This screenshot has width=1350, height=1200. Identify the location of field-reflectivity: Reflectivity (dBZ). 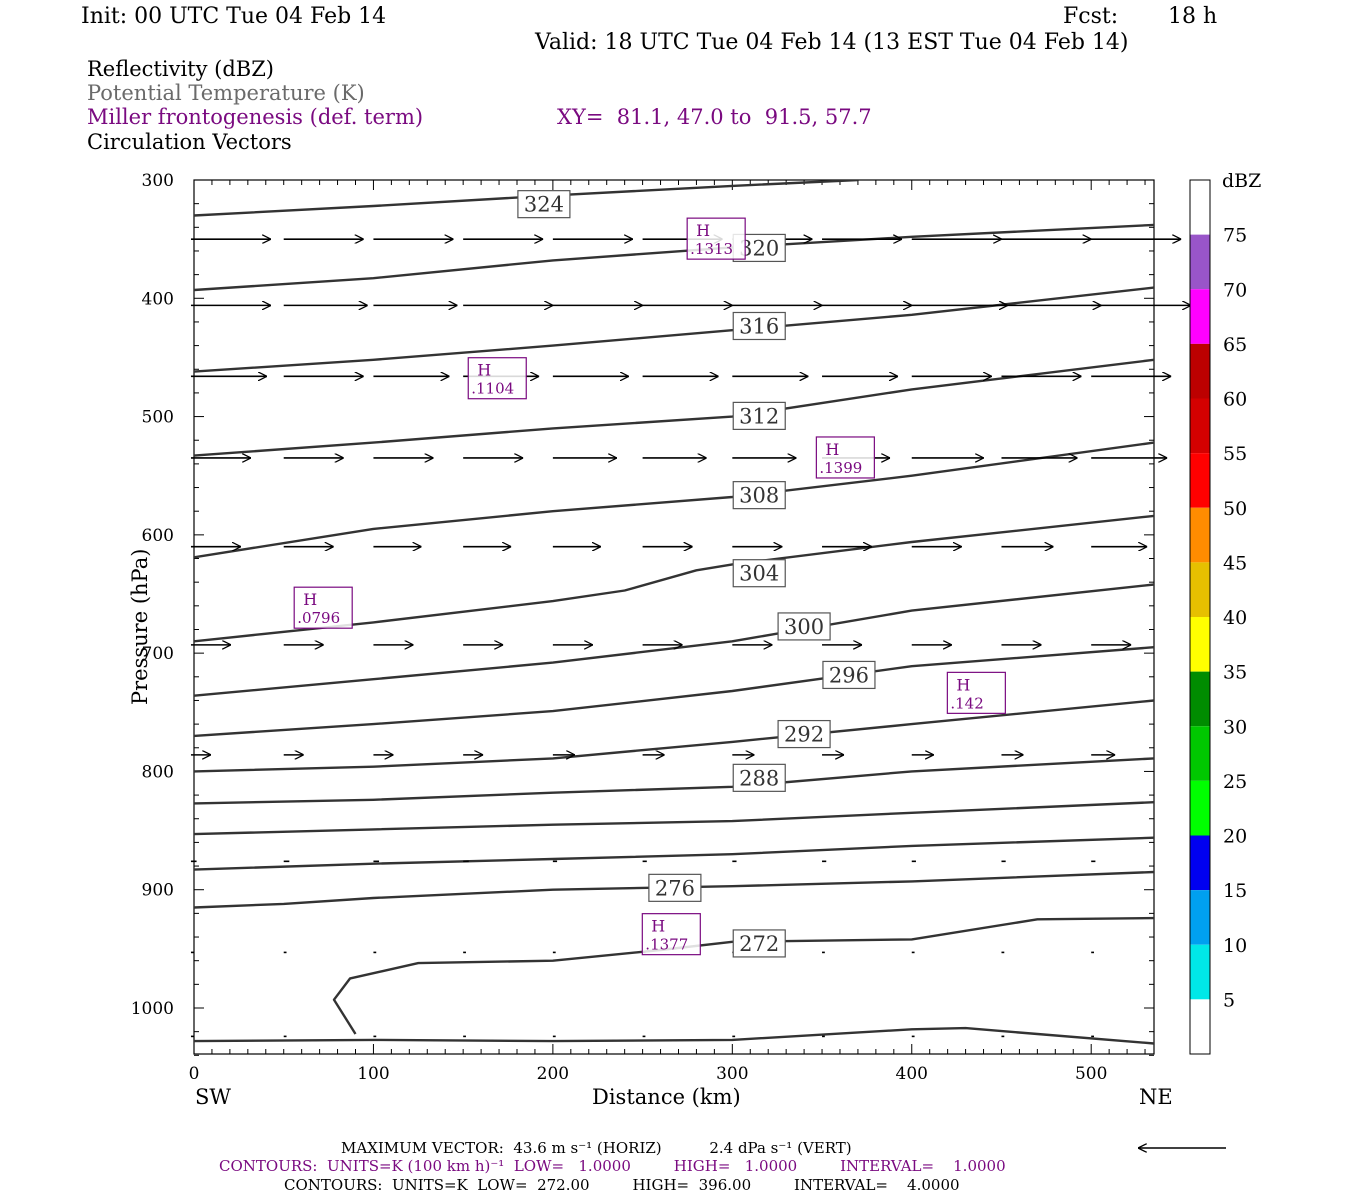
(181, 69).